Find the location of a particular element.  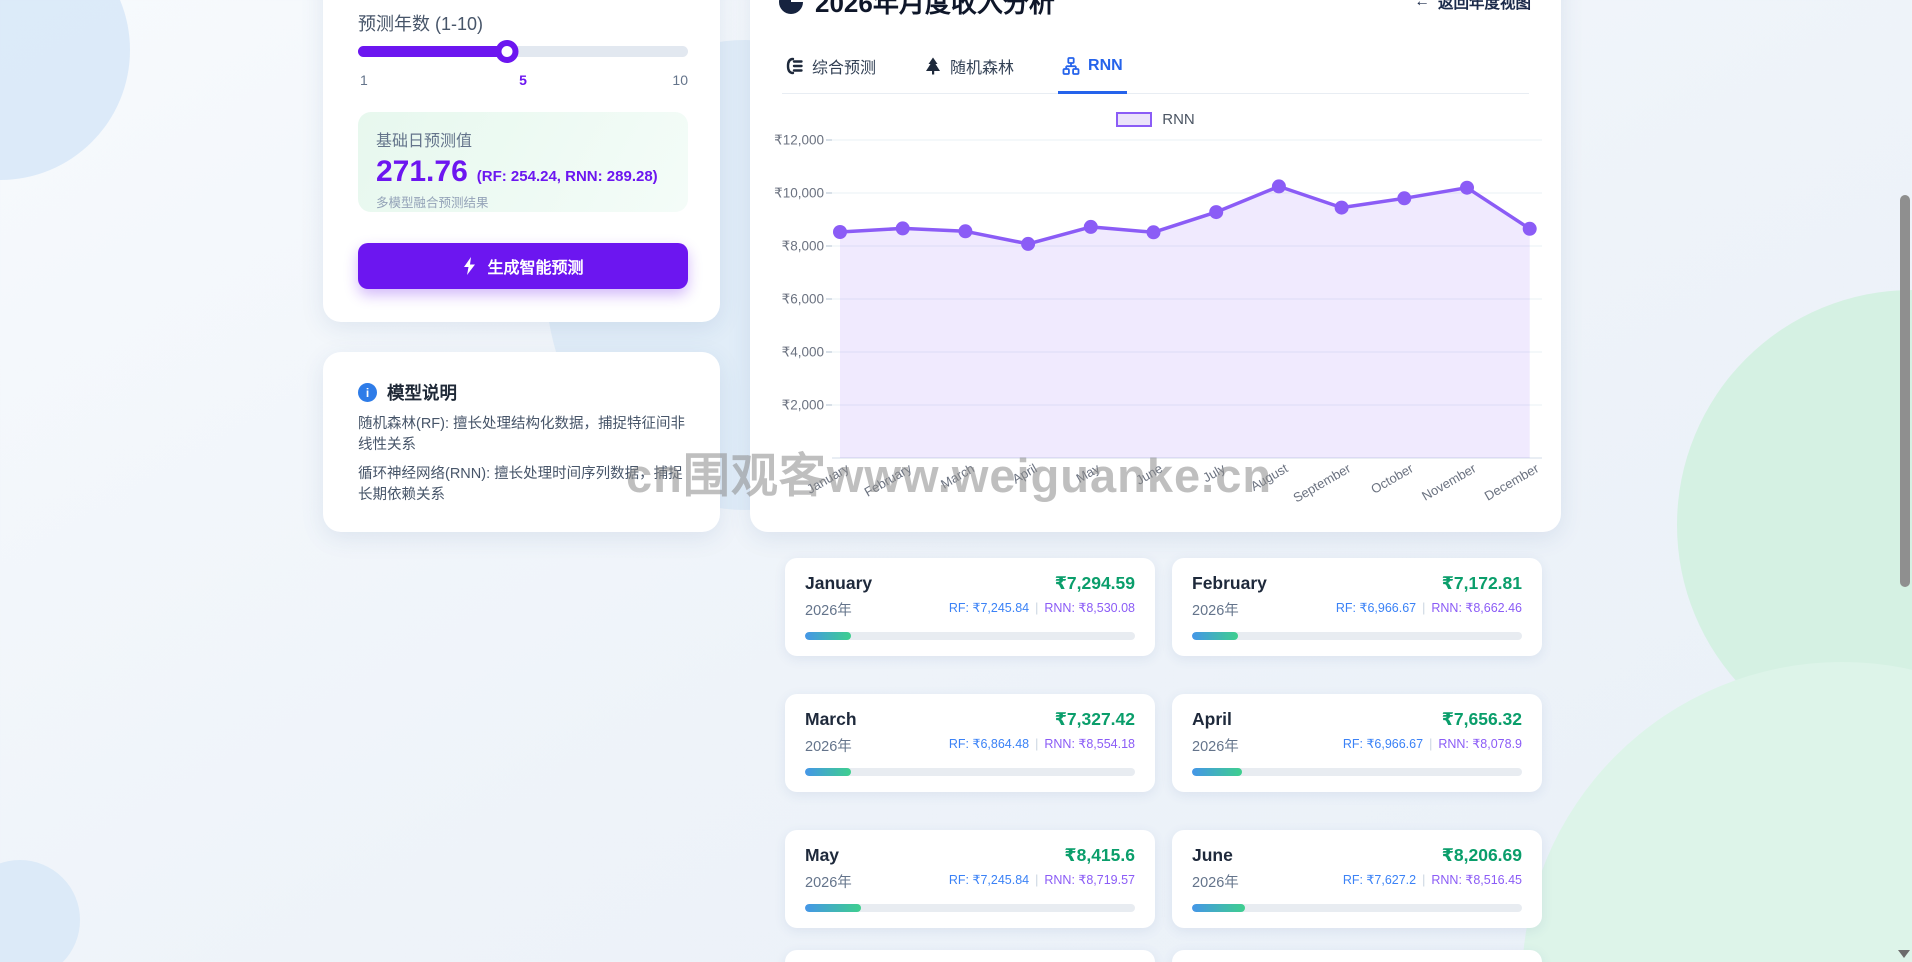

tab-comprehensive: 综合预测 is located at coordinates (831, 69).